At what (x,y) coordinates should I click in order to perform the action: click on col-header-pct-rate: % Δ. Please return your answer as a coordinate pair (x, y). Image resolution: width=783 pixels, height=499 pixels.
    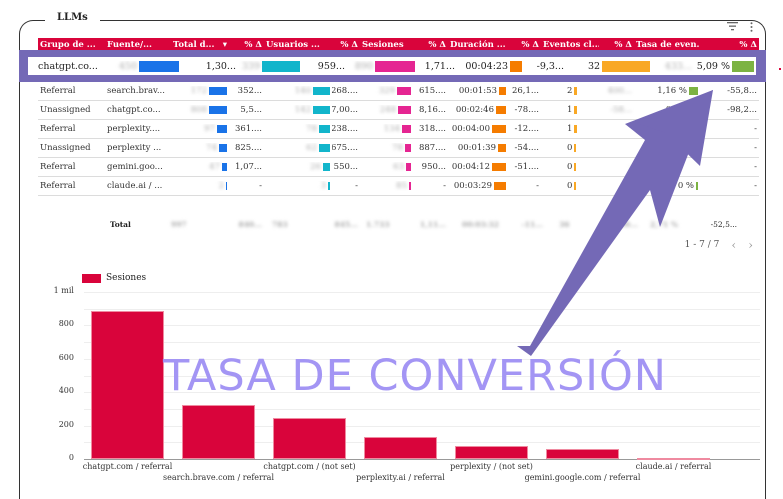
    Looking at the image, I should click on (748, 45).